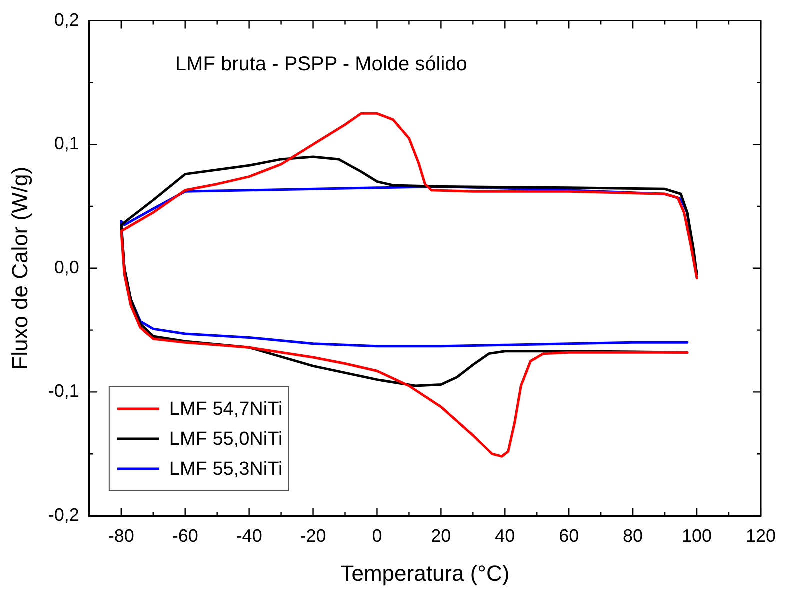 The height and width of the screenshot is (594, 786). What do you see at coordinates (569, 536) in the screenshot?
I see `x-tick-label: 60` at bounding box center [569, 536].